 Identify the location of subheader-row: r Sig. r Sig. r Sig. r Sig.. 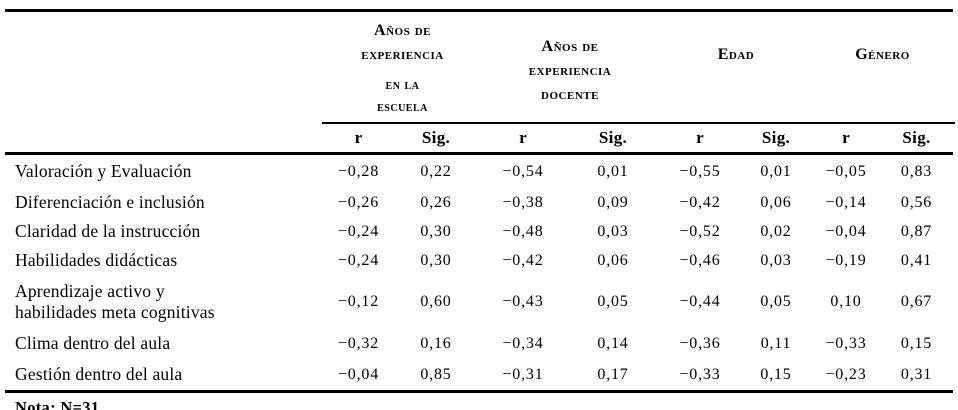
(479, 138).